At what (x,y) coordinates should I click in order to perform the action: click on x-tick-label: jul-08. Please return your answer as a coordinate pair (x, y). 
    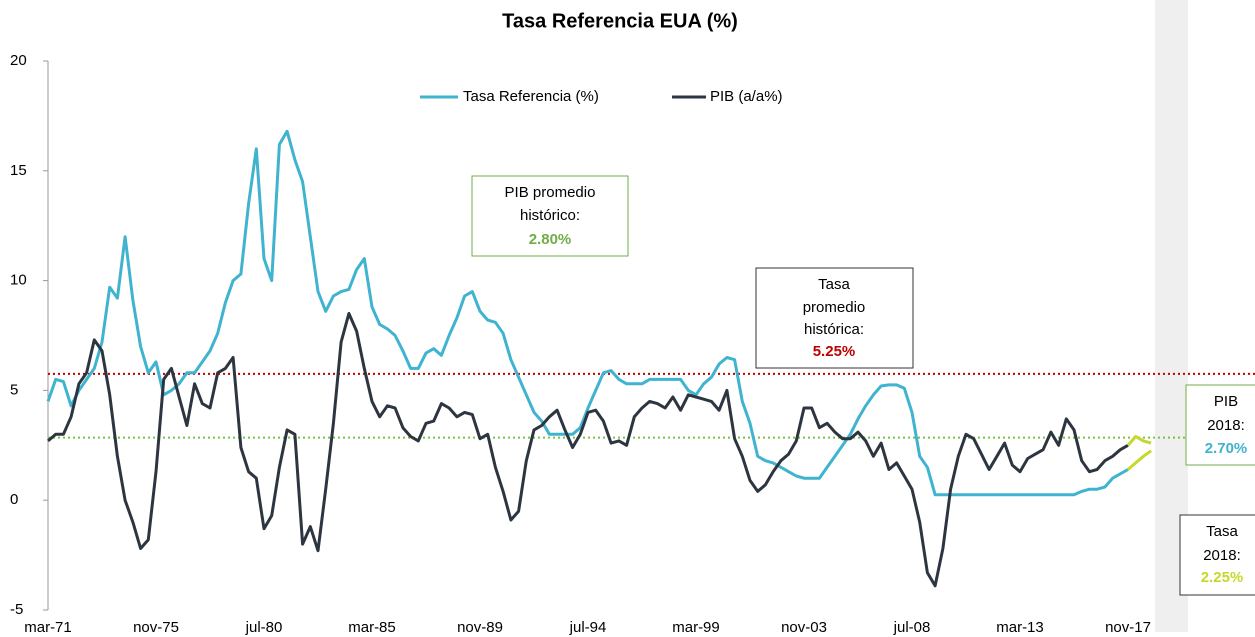
    Looking at the image, I should click on (912, 627).